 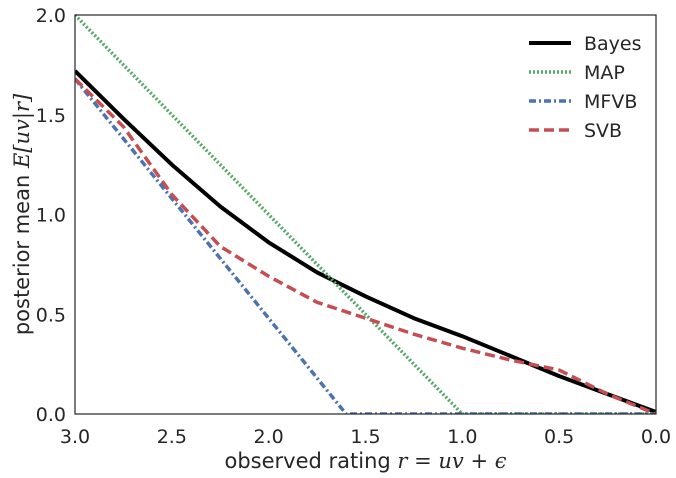 What do you see at coordinates (51, 16) in the screenshot?
I see `y-tick-label: 2.0` at bounding box center [51, 16].